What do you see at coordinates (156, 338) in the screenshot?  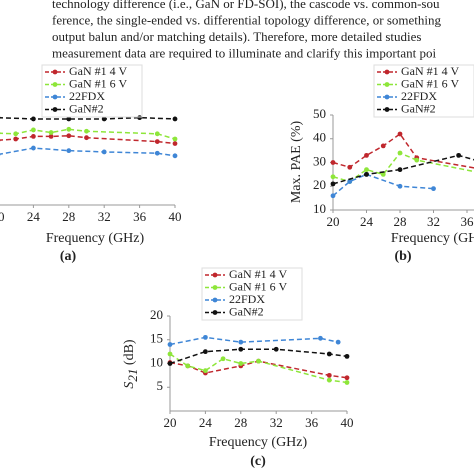 I see `y-tick-label: 15` at bounding box center [156, 338].